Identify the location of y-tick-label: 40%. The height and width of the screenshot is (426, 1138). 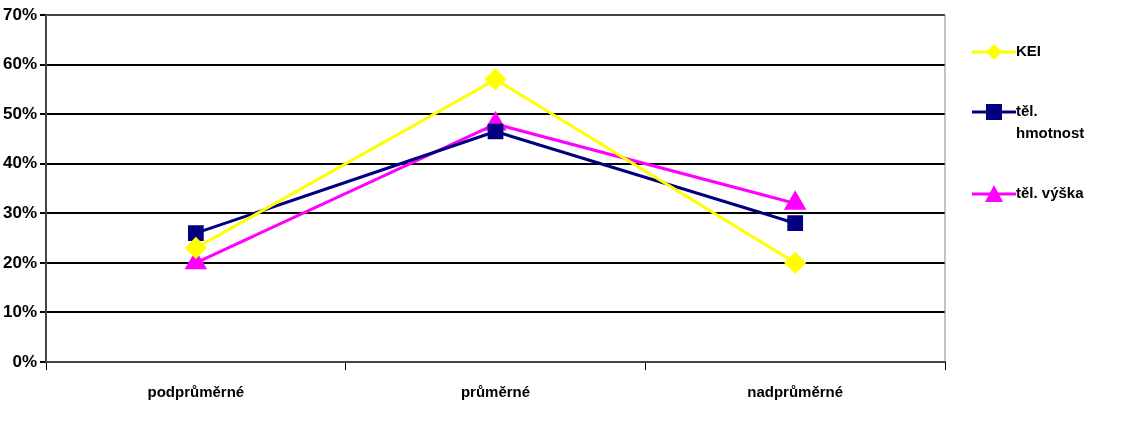
(20, 163).